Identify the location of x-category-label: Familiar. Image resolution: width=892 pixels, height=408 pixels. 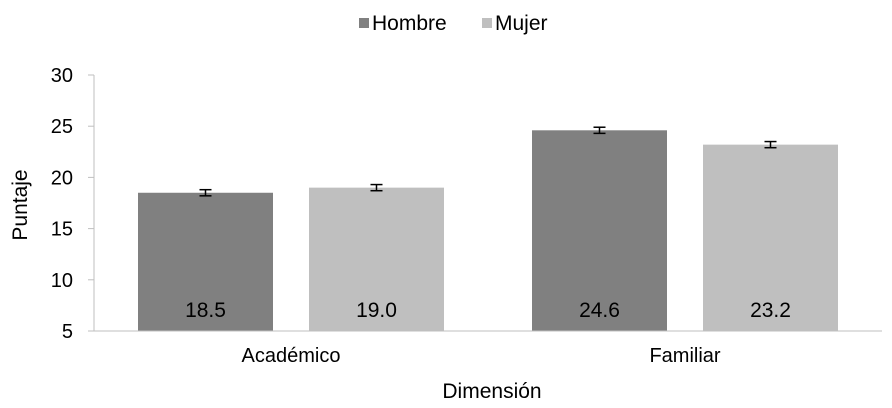
(684, 356).